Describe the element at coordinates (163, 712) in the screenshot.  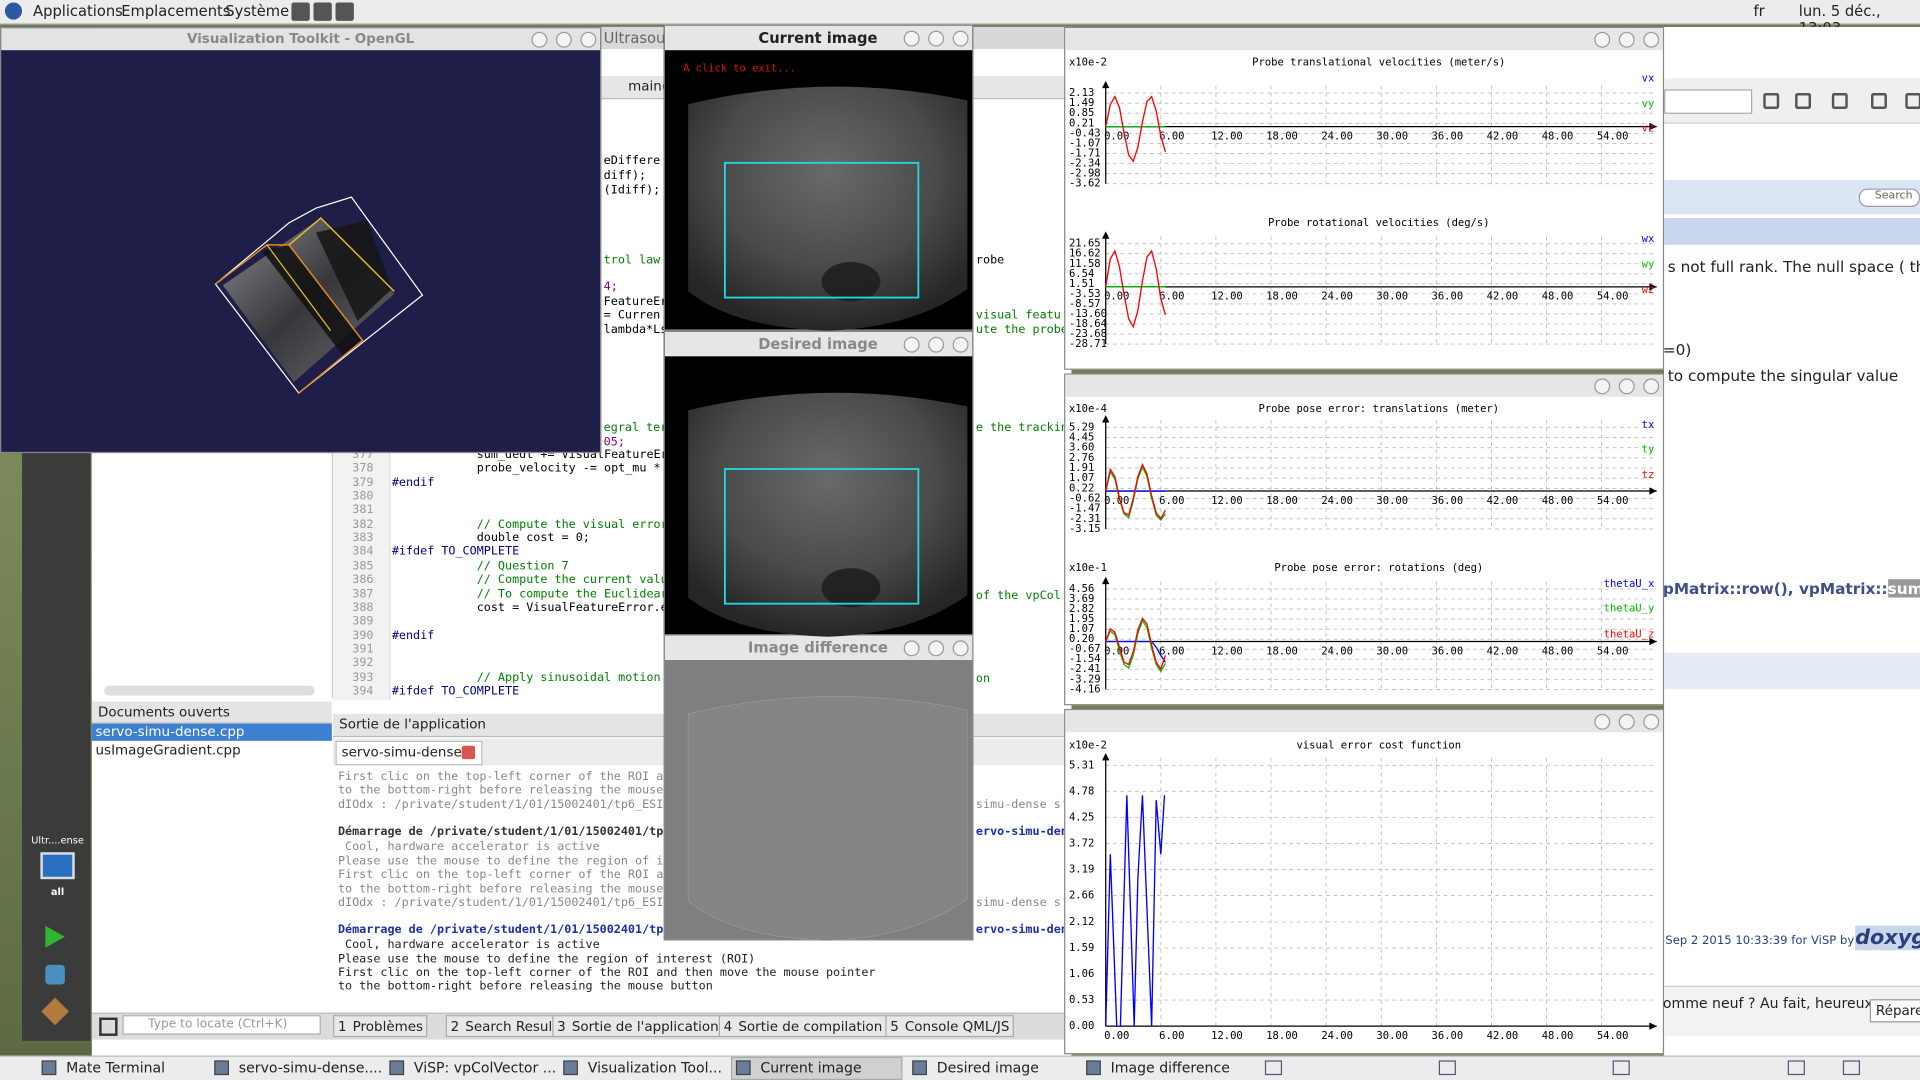
I see `documents-header: Documents ouverts` at that location.